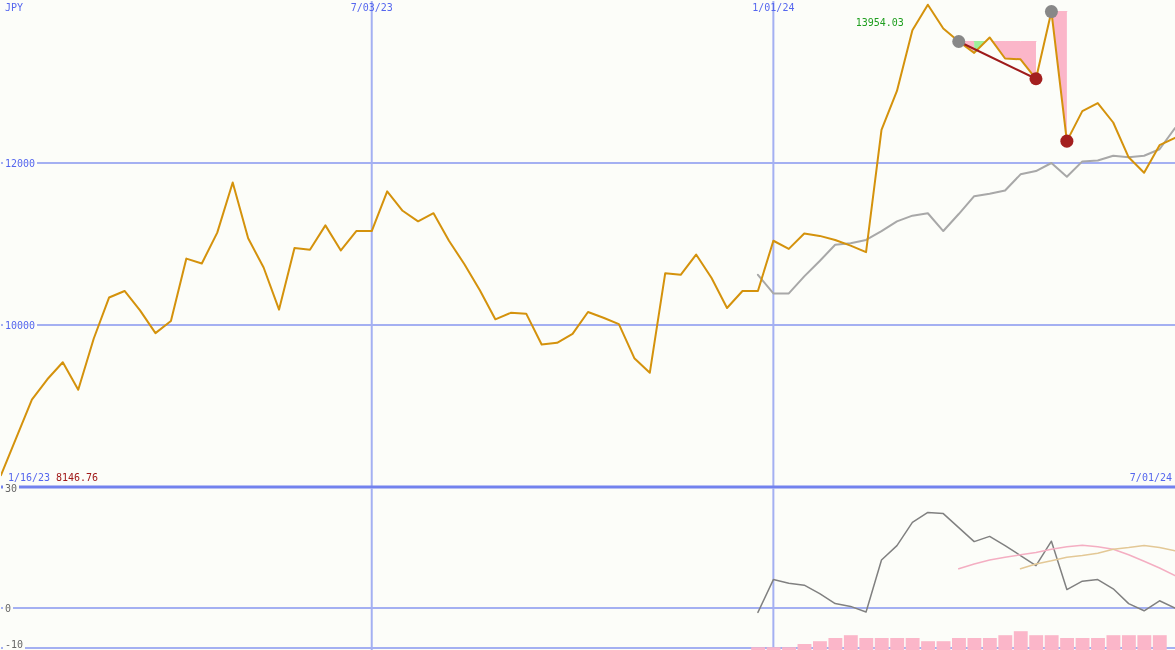  What do you see at coordinates (371, 7) in the screenshot?
I see `x-tick-label: 7/03/23` at bounding box center [371, 7].